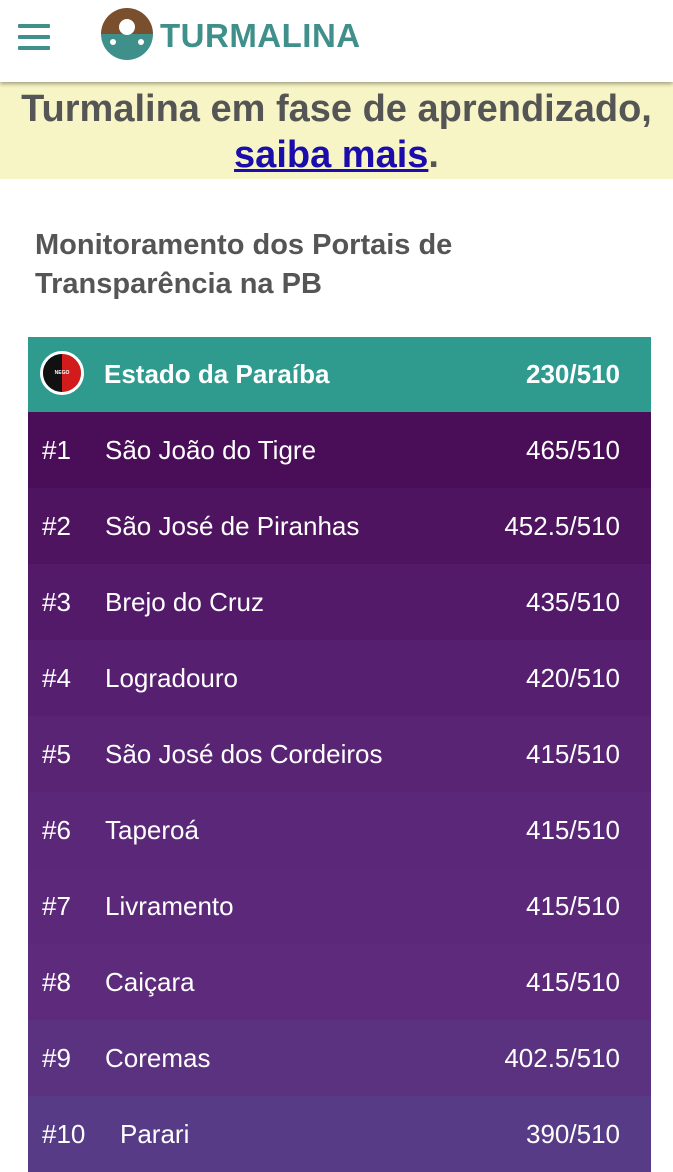 The height and width of the screenshot is (1172, 673). Describe the element at coordinates (331, 155) in the screenshot. I see `learn-more-link: saiba mais` at that location.